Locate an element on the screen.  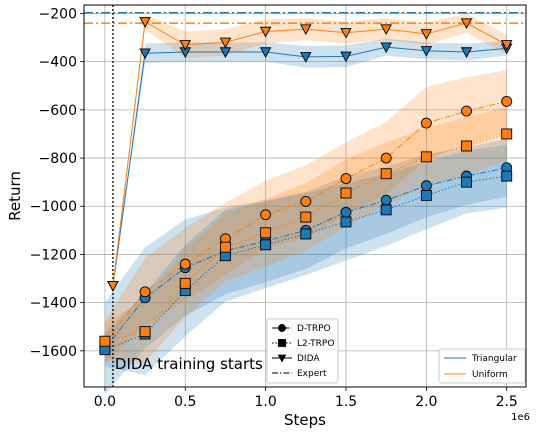
dida-start-annotation: DIDA training starts is located at coordinates (189, 364).